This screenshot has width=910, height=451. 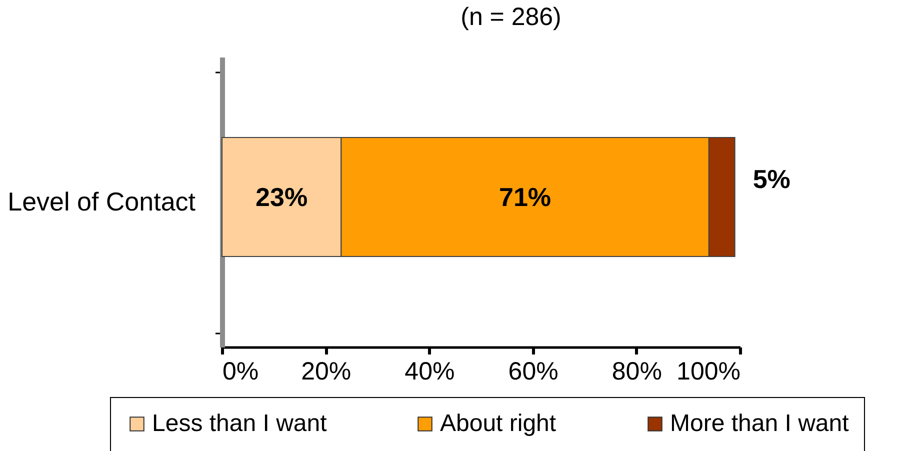 I want to click on x-tick-label: 80%, so click(x=637, y=372).